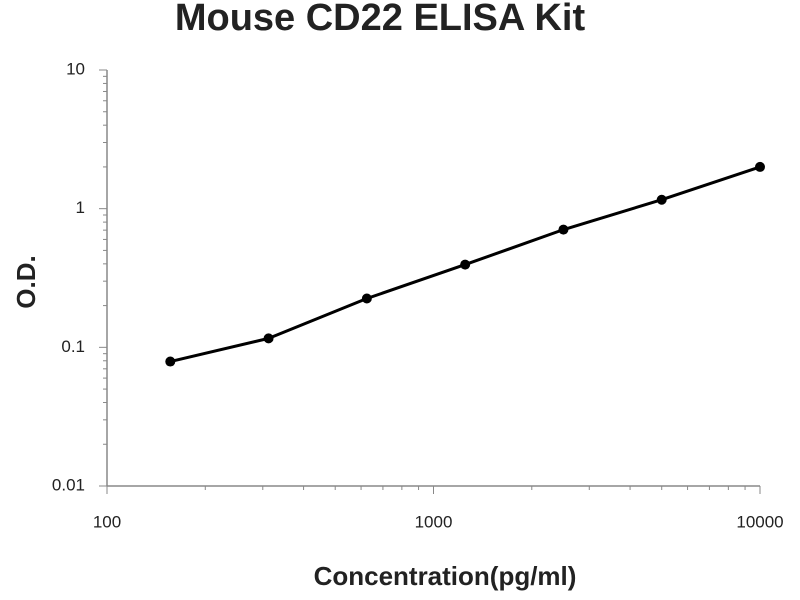 The image size is (800, 600). I want to click on x-tick-label: 10000, so click(759, 521).